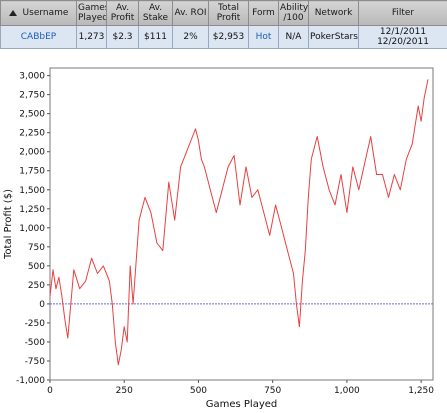  What do you see at coordinates (50, 391) in the screenshot?
I see `x-tick-label: 0` at bounding box center [50, 391].